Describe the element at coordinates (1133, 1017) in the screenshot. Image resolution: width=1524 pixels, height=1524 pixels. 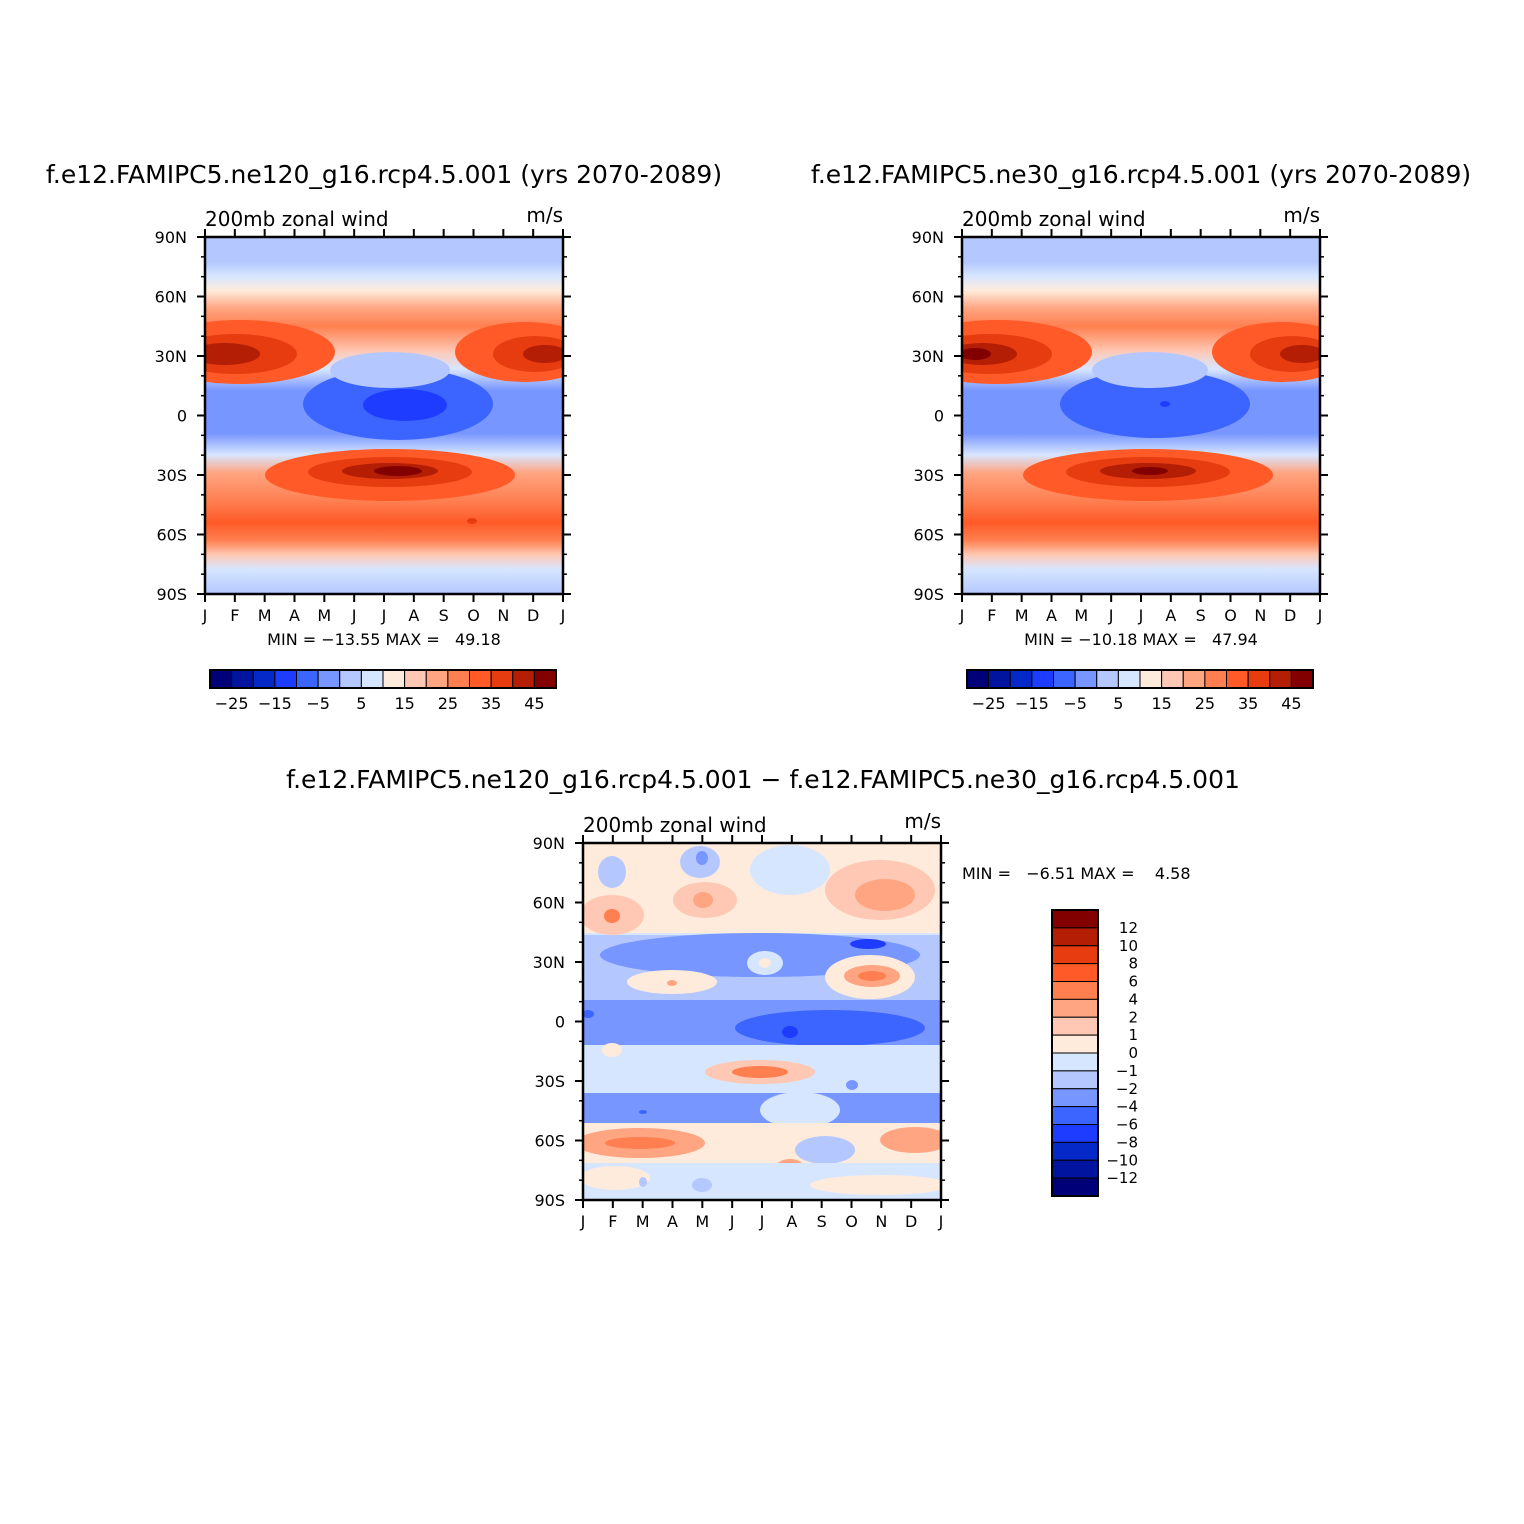
I see `colorbar-label: 2` at that location.